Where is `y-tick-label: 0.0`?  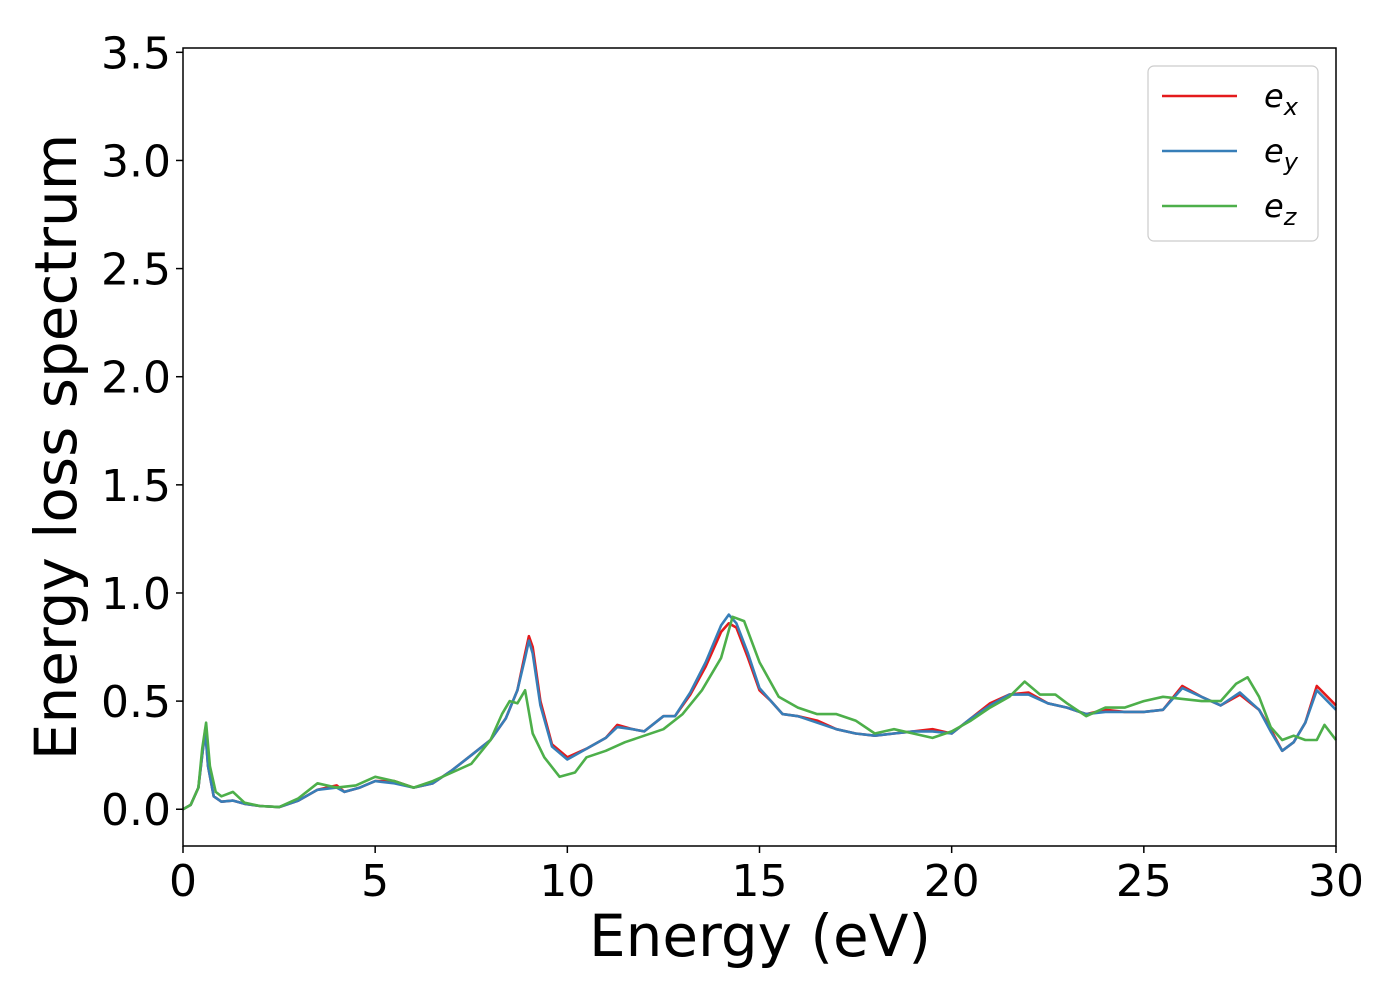
y-tick-label: 0.0 is located at coordinates (136, 810).